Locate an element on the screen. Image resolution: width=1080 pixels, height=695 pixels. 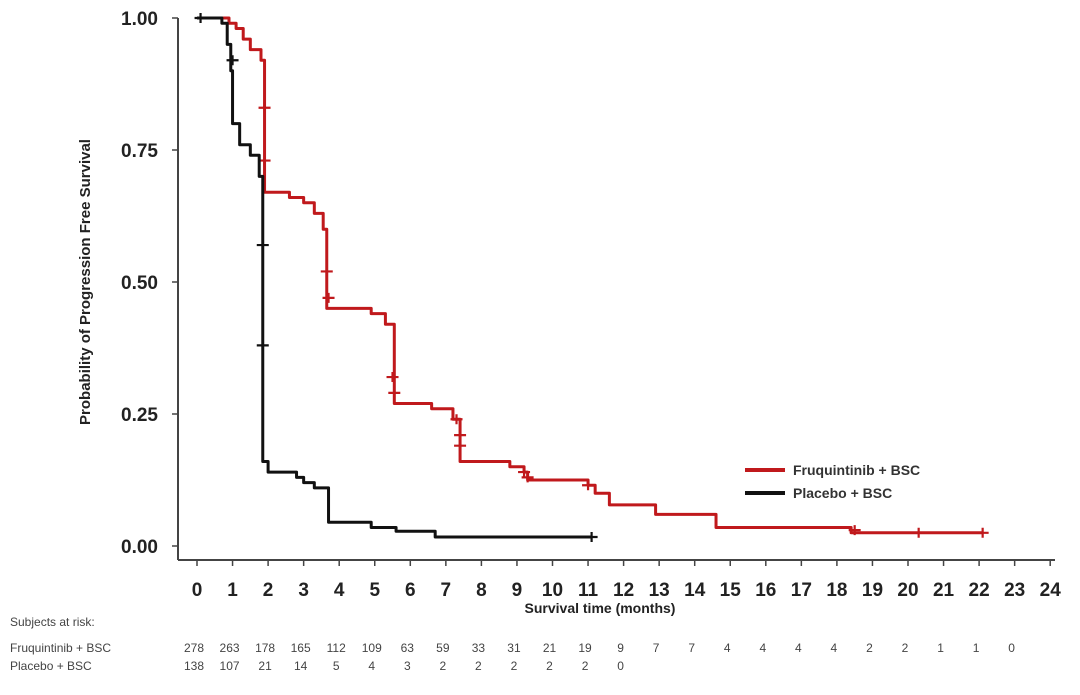
at-risk-value: 178 is located at coordinates (265, 648).